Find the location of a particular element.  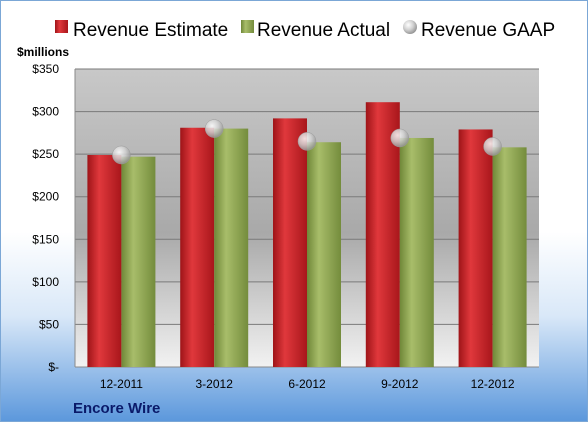

x-axis-ticks: 12-2011 3-2012 6-2012 9-2012 12-2012 is located at coordinates (307, 384).